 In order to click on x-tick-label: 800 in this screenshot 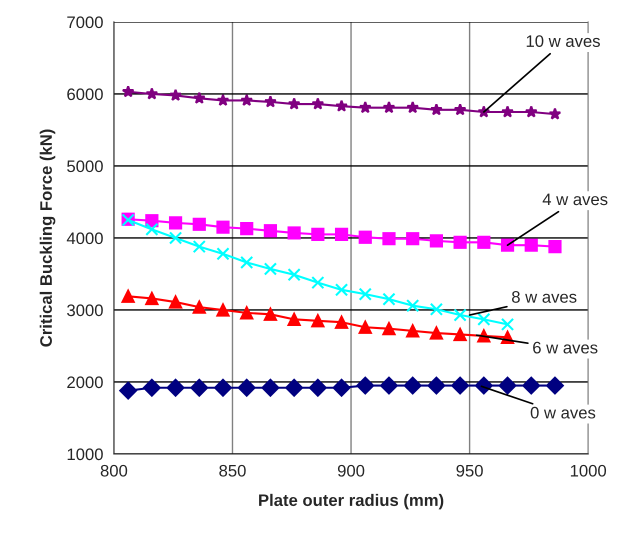, I will do `click(114, 470)`.